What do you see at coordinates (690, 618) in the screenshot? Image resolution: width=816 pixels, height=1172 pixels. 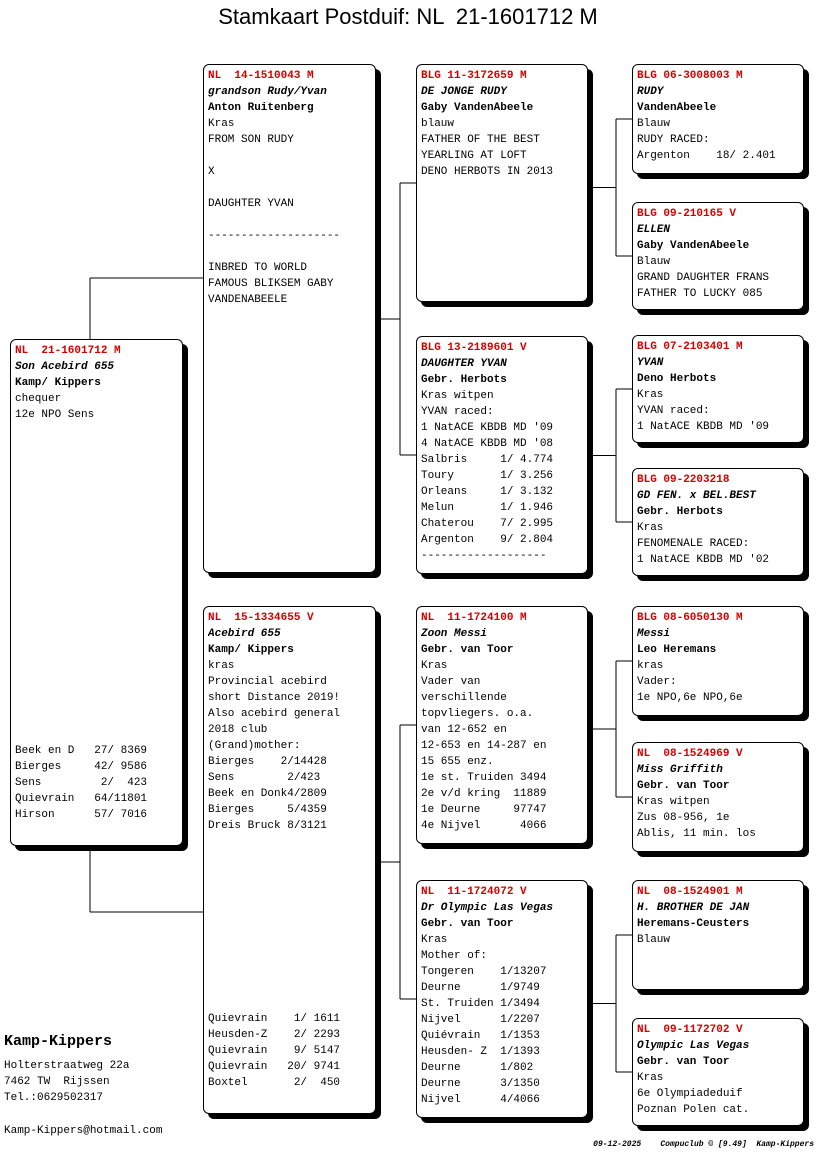 I see `ring-number: BLG 08-6050130 M` at bounding box center [690, 618].